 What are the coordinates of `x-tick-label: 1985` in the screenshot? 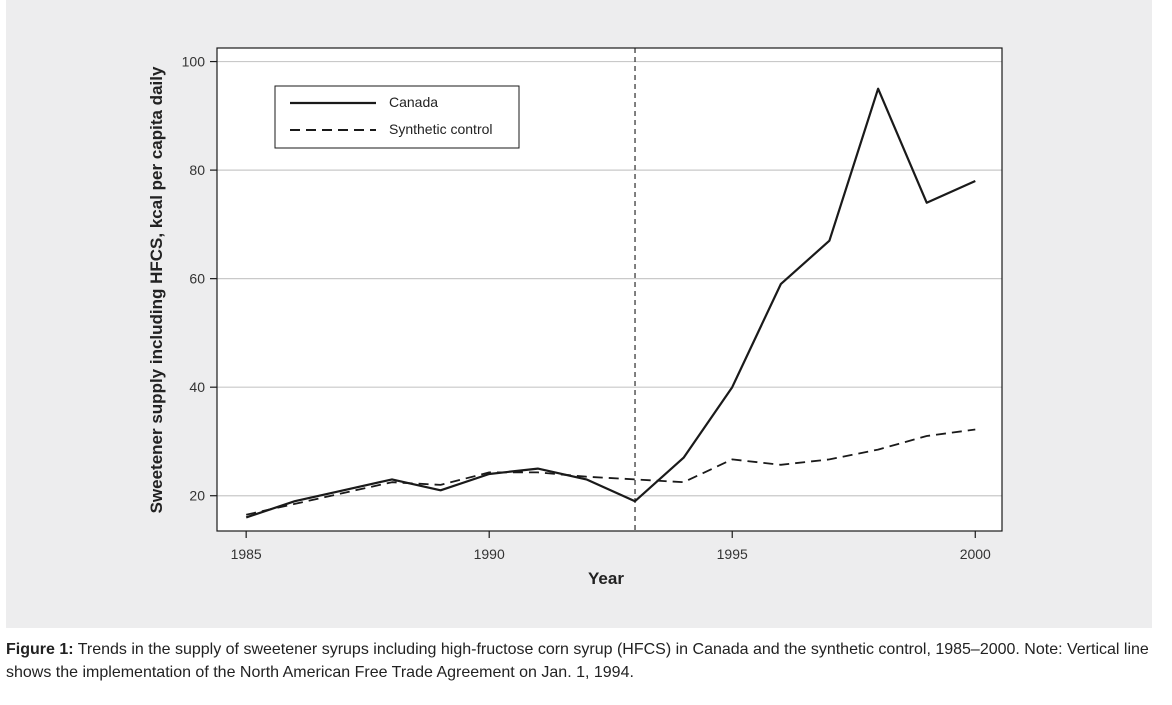 It's located at (246, 554).